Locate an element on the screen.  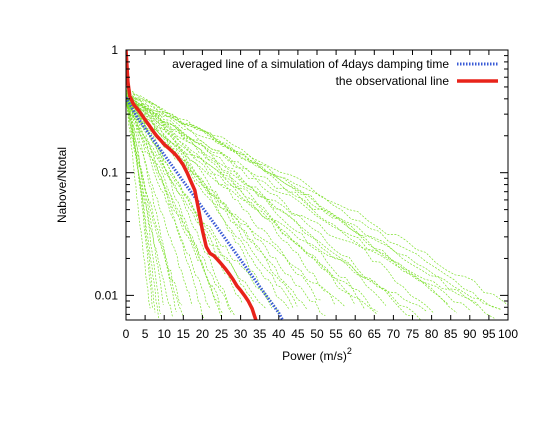
x-tick-label: 70 is located at coordinates (394, 334).